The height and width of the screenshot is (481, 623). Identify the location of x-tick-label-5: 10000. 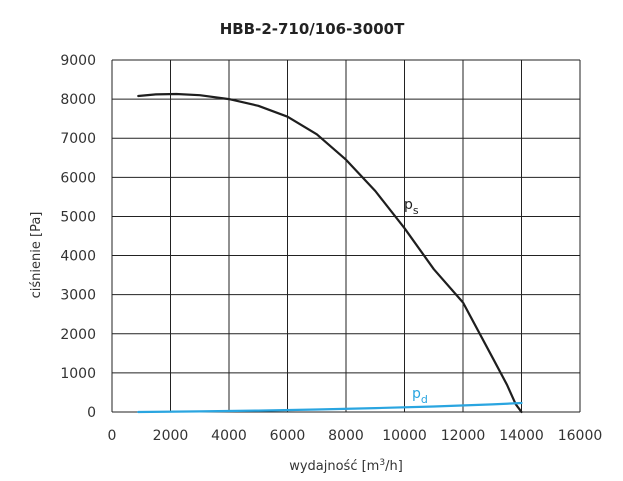
(404, 436).